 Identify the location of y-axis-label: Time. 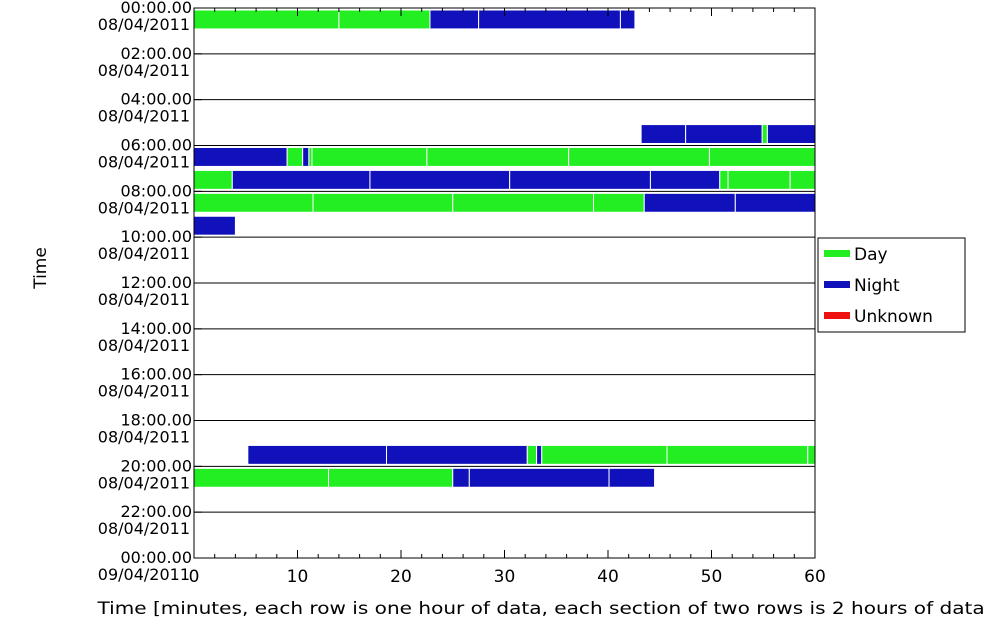
(41, 268).